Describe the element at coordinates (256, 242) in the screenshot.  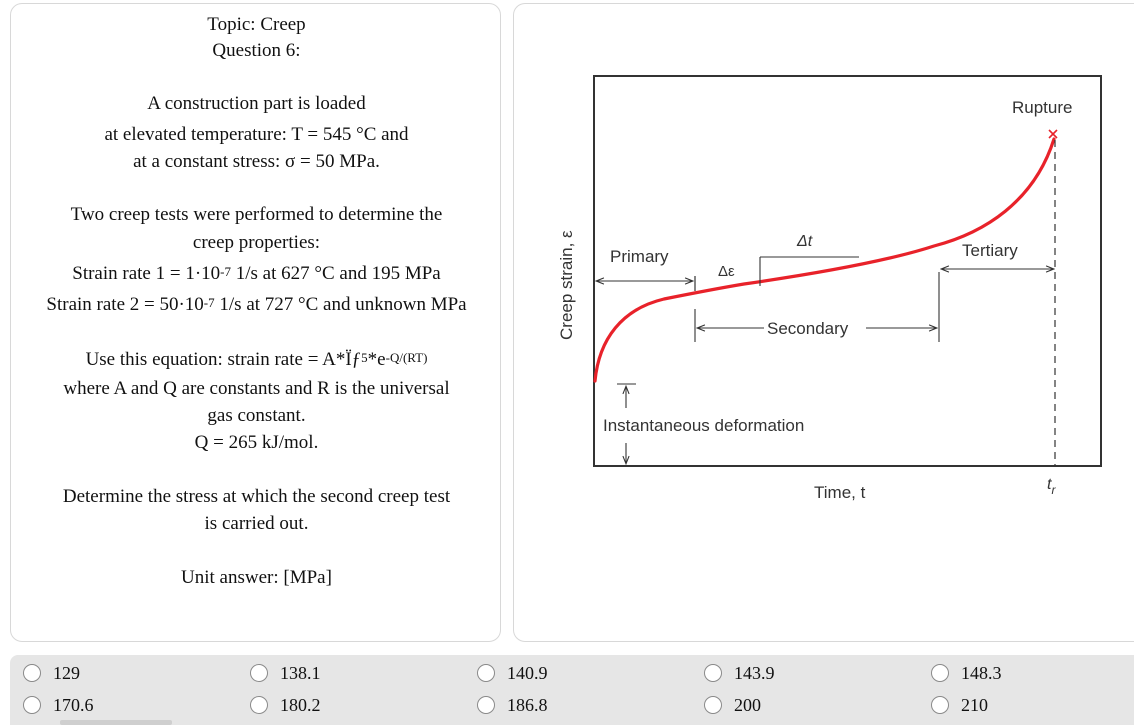
I see `question-line: creep properties:` at that location.